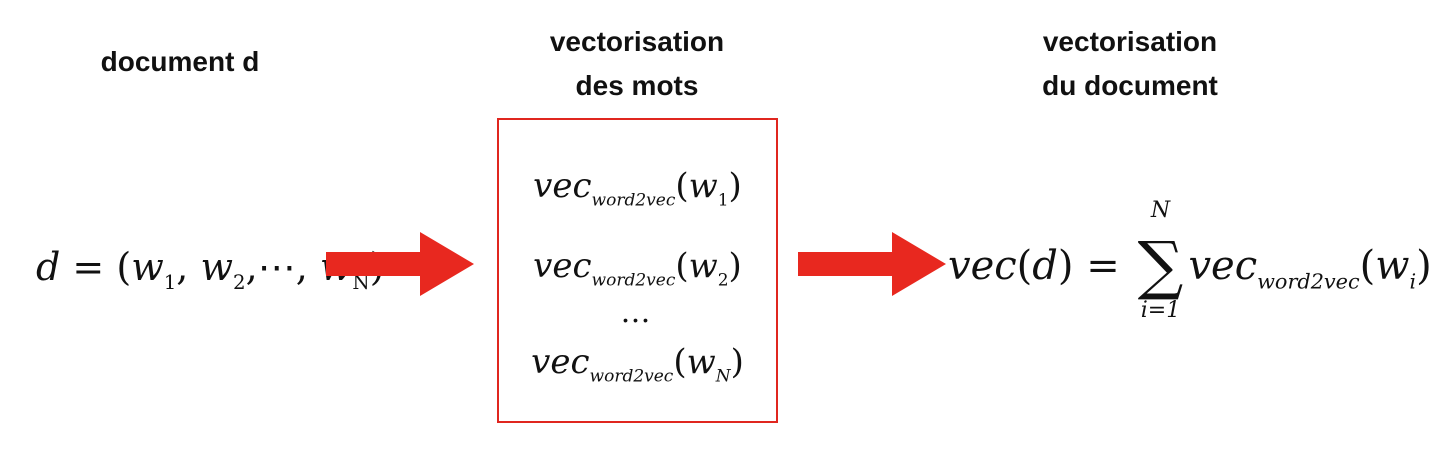 Image resolution: width=1452 pixels, height=464 pixels. I want to click on title-word-vectorisation-line2: des mots, so click(637, 85).